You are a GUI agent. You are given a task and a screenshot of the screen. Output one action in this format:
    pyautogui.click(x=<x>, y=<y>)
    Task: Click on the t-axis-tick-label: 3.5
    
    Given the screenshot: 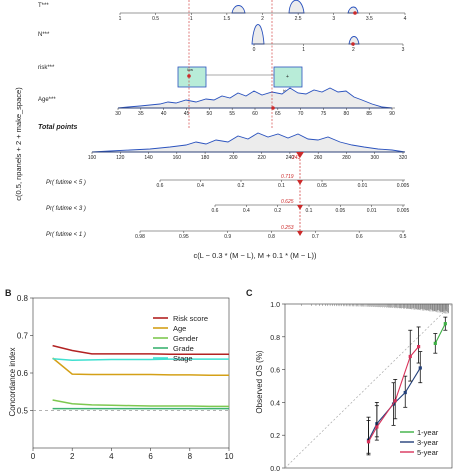 What is the action you would take?
    pyautogui.click(x=369, y=19)
    